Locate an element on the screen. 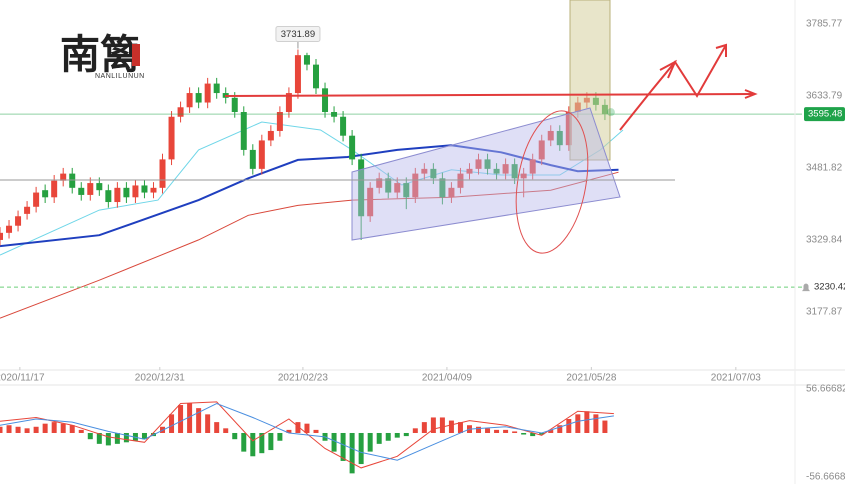 The width and height of the screenshot is (845, 484). logo: 南篱 NANLILUNUN is located at coordinates (102, 55).